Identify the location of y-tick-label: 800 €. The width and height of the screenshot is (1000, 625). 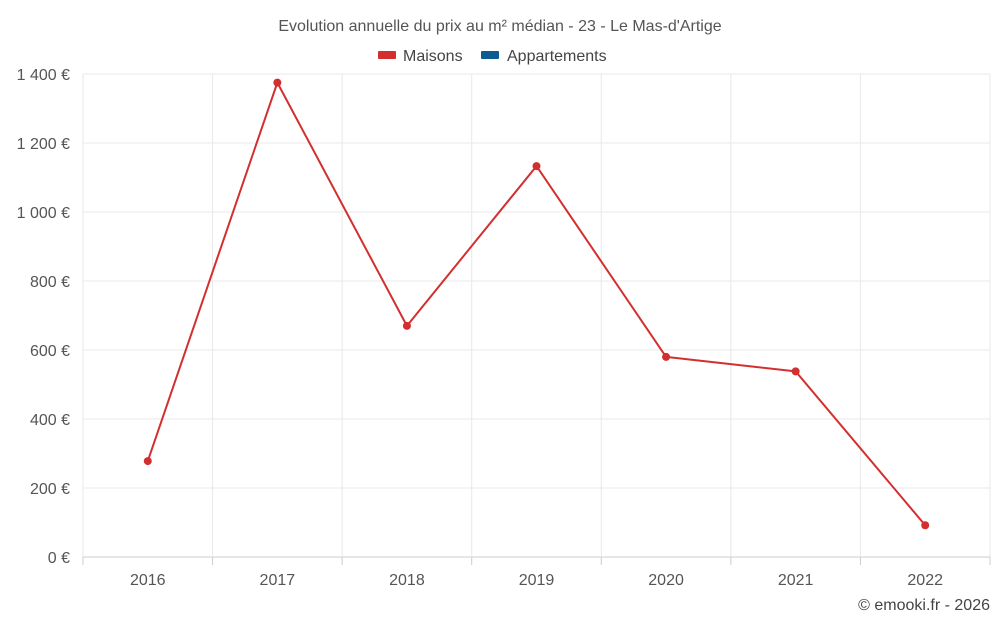
(50, 282).